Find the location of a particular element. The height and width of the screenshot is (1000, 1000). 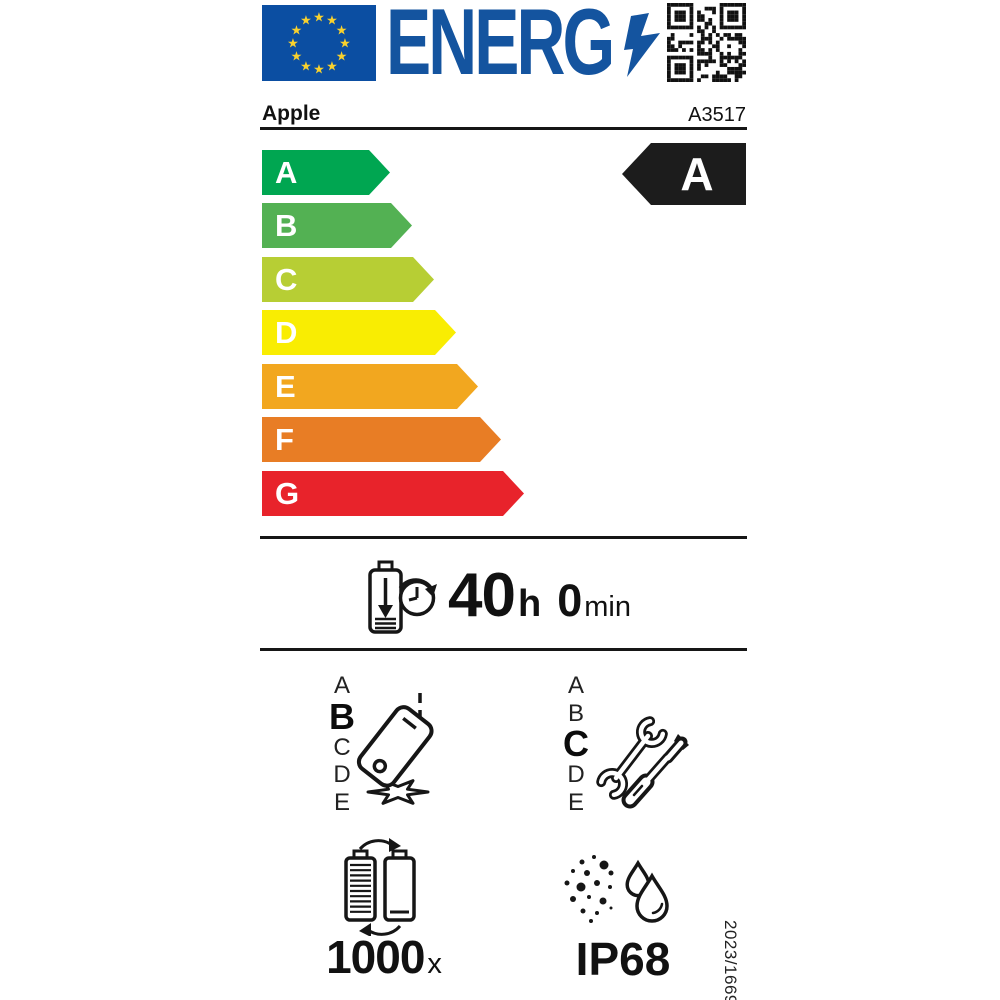

battery-endurance-icon is located at coordinates (402, 597).